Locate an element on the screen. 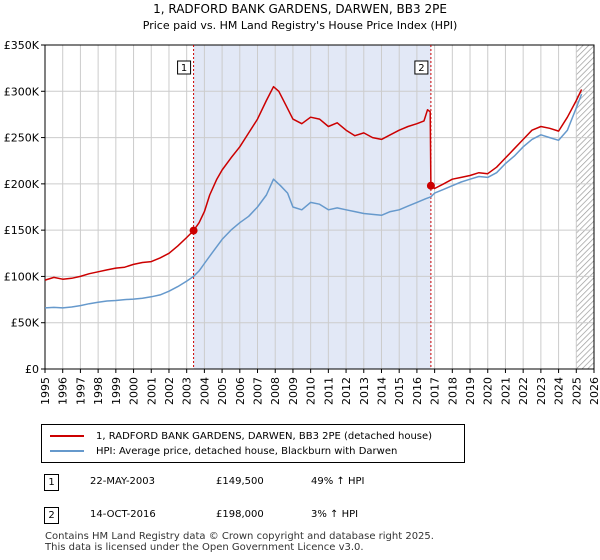 Image resolution: width=600 pixels, height=560 pixels. sale-number-badge: 1 is located at coordinates (51, 482).